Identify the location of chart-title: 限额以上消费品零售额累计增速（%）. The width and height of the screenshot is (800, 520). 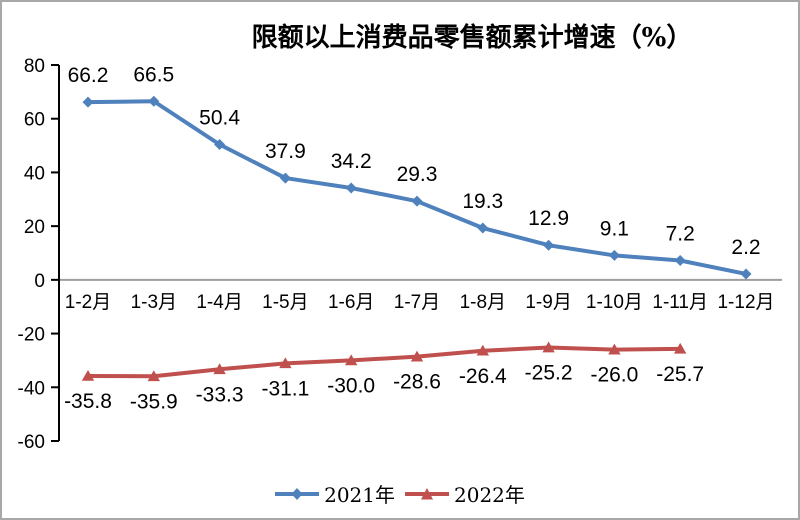
(472, 38).